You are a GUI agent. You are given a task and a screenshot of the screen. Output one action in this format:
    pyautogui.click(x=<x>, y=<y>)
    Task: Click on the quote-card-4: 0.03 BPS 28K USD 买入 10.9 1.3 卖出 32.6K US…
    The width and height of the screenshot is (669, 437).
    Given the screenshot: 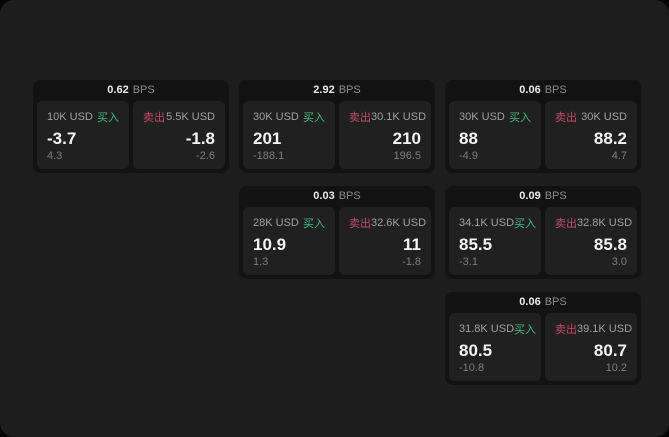 What is the action you would take?
    pyautogui.click(x=337, y=232)
    